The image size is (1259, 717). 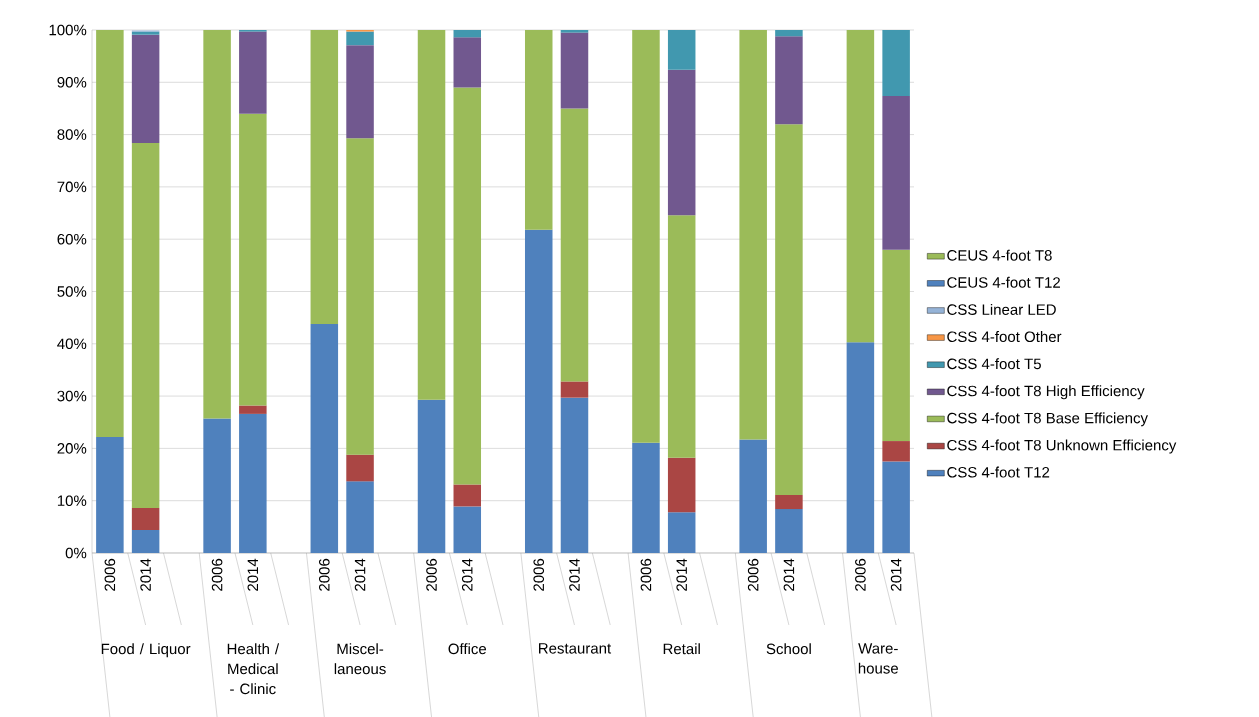 I want to click on text: Health / Medical - Clinic, so click(x=253, y=669).